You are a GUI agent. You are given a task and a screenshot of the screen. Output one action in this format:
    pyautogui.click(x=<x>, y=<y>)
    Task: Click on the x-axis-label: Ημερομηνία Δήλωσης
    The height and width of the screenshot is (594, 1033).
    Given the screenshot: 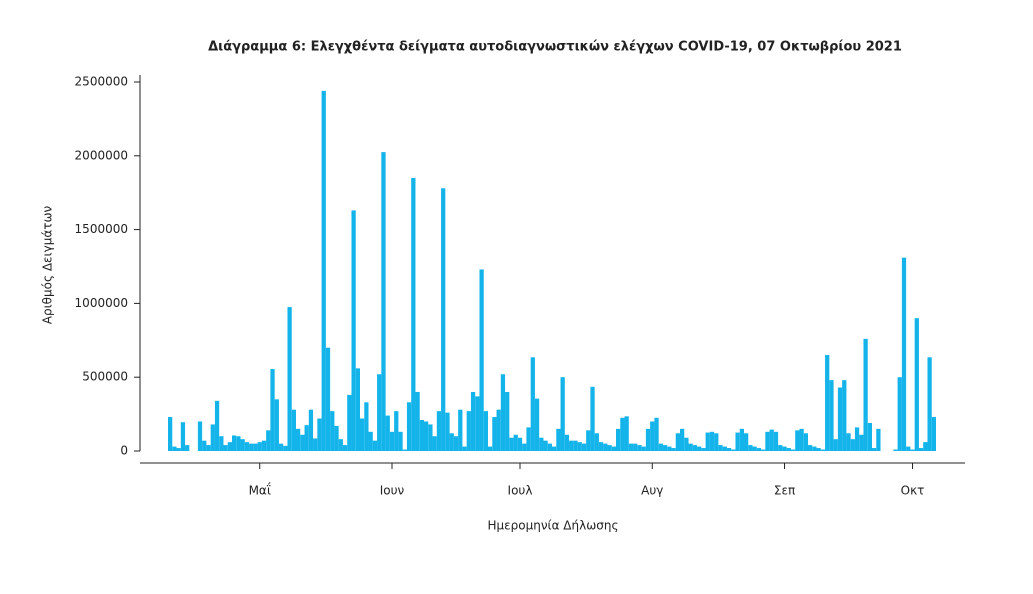 What is the action you would take?
    pyautogui.click(x=552, y=526)
    